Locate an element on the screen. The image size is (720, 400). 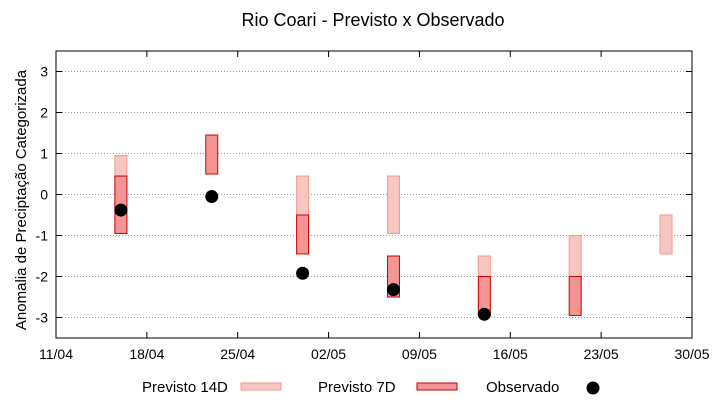
legend-marker is located at coordinates (593, 388).